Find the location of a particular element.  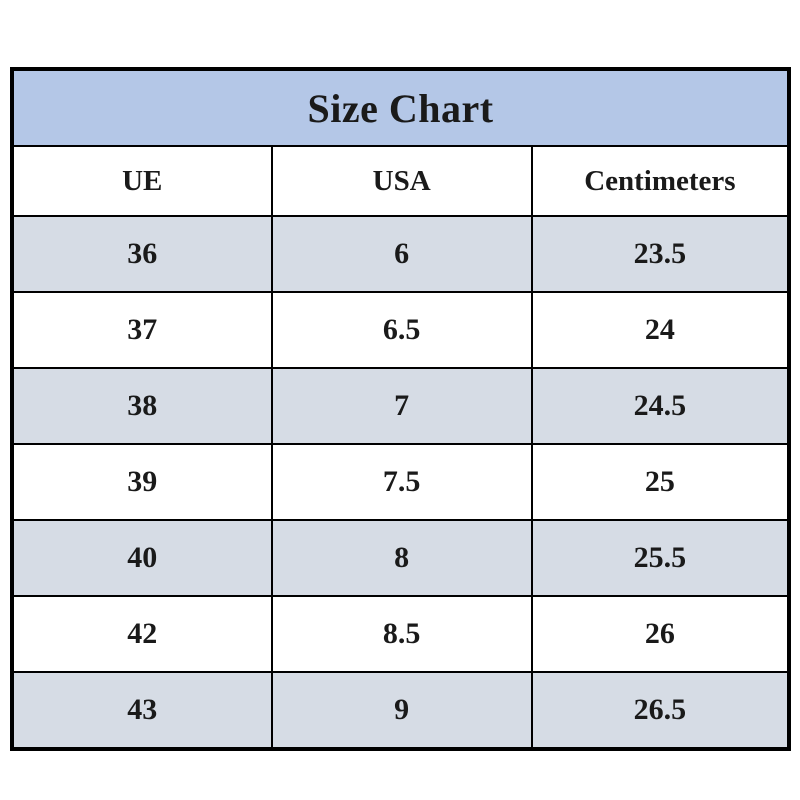

cell-cm: 24.5 is located at coordinates (660, 406).